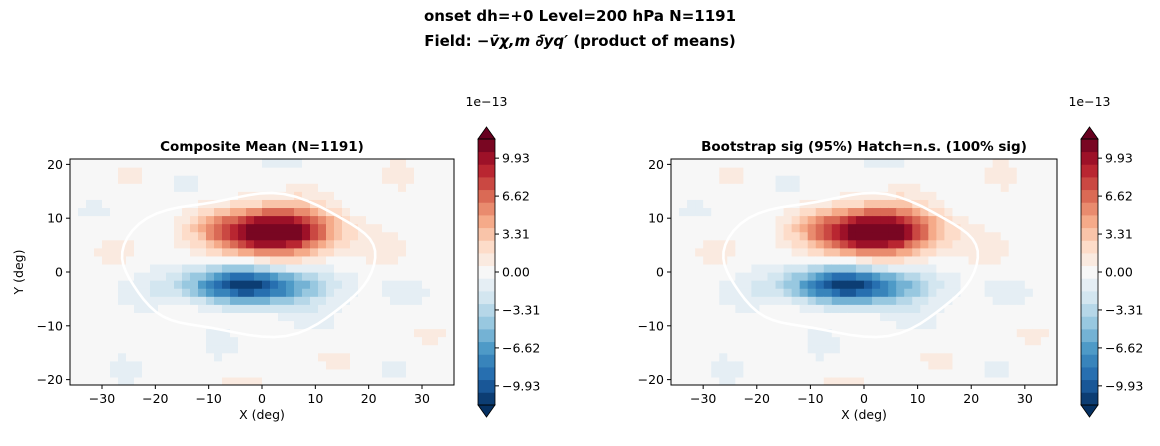  Describe the element at coordinates (580, 16) in the screenshot. I see `figure-suptitle: onset dh=+0 Level=200 hPa N=1191` at that location.